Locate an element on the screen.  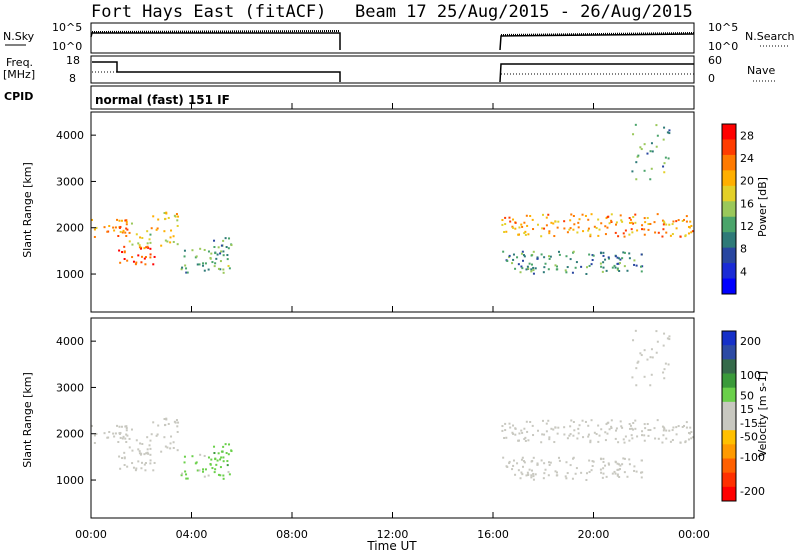
colorbar-tick-label: -200 is located at coordinates (752, 491).